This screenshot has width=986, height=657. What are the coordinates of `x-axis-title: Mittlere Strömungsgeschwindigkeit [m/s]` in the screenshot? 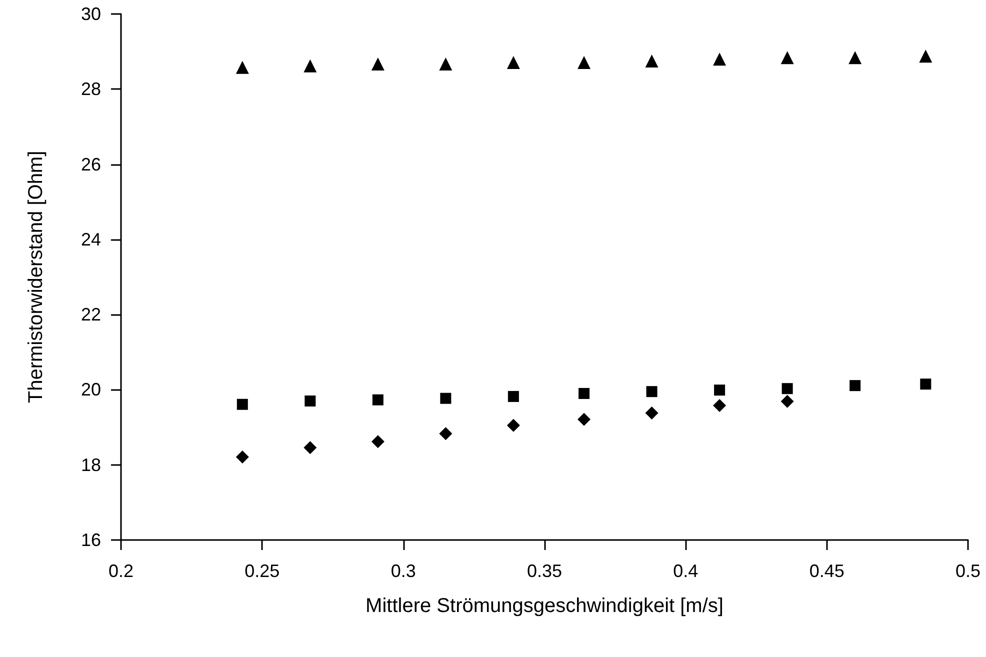 It's located at (545, 606).